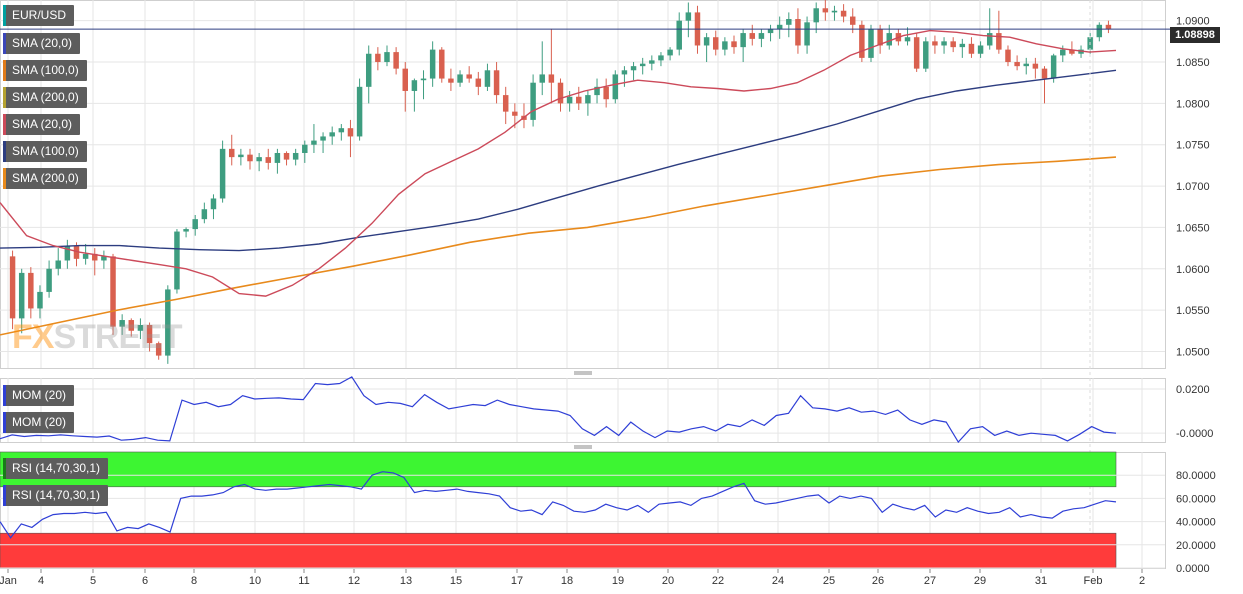 The height and width of the screenshot is (594, 1243). Describe the element at coordinates (1193, 311) in the screenshot. I see `y-tick-label: 1.0550` at that location.